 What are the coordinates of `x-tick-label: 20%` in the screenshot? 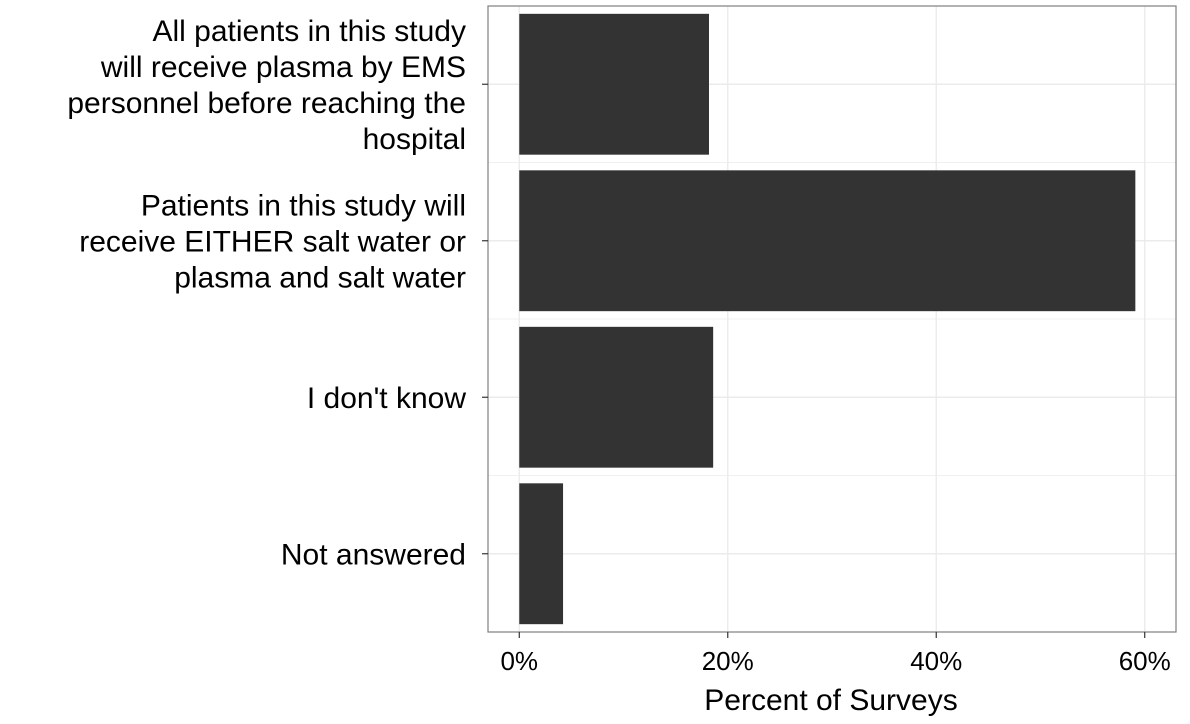 It's located at (728, 661).